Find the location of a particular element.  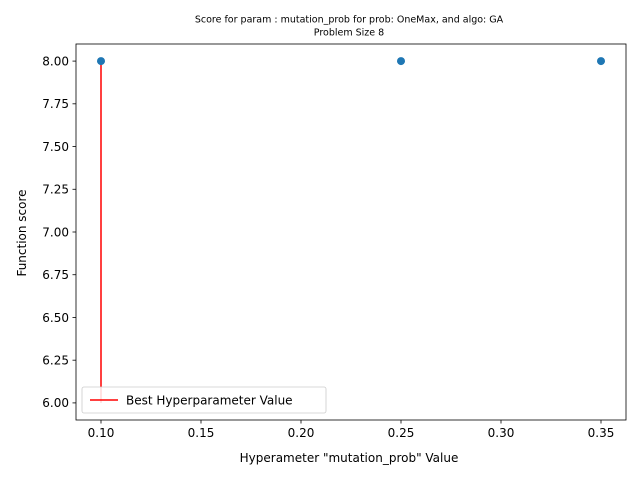

legend-box is located at coordinates (204, 400).